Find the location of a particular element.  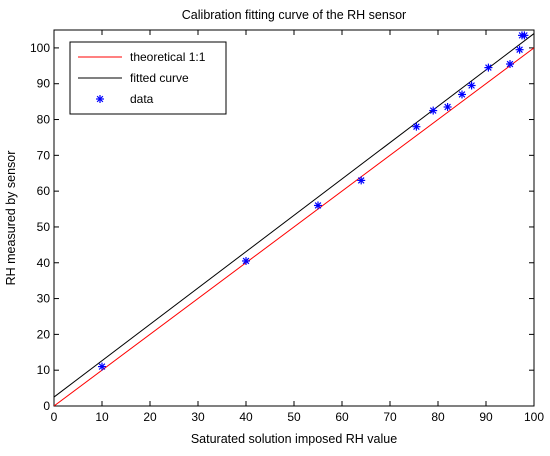

x-tick-label: 40 is located at coordinates (246, 417).